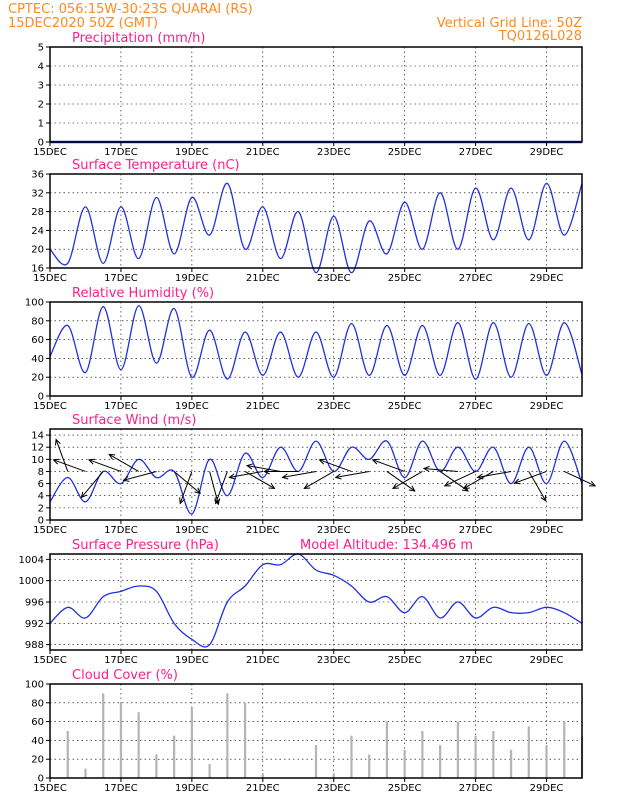  I want to click on x-tick-label: 23DEC, so click(334, 788).